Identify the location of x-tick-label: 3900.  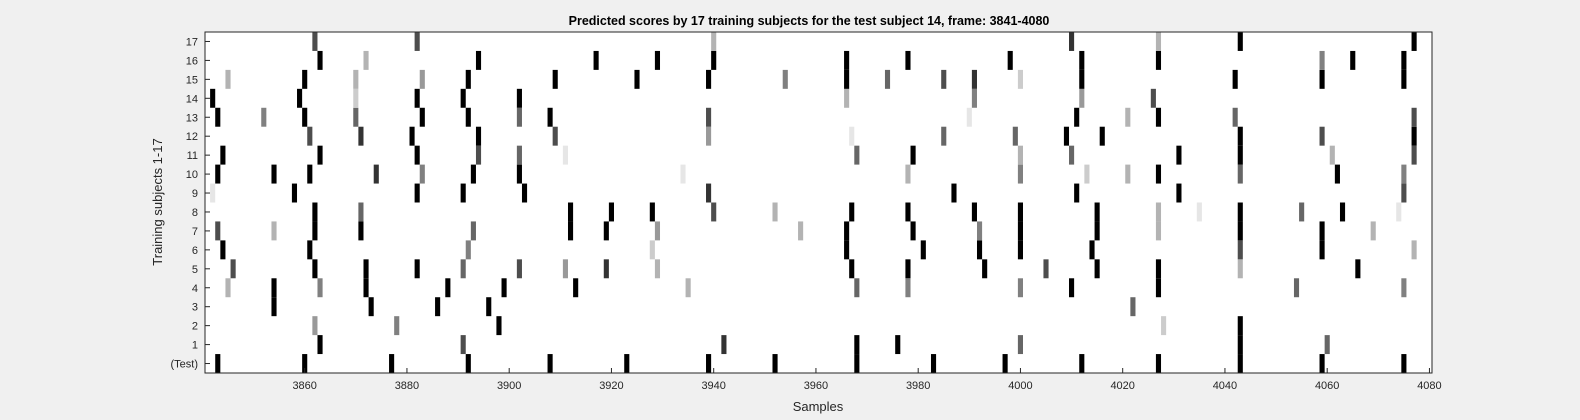
(509, 386).